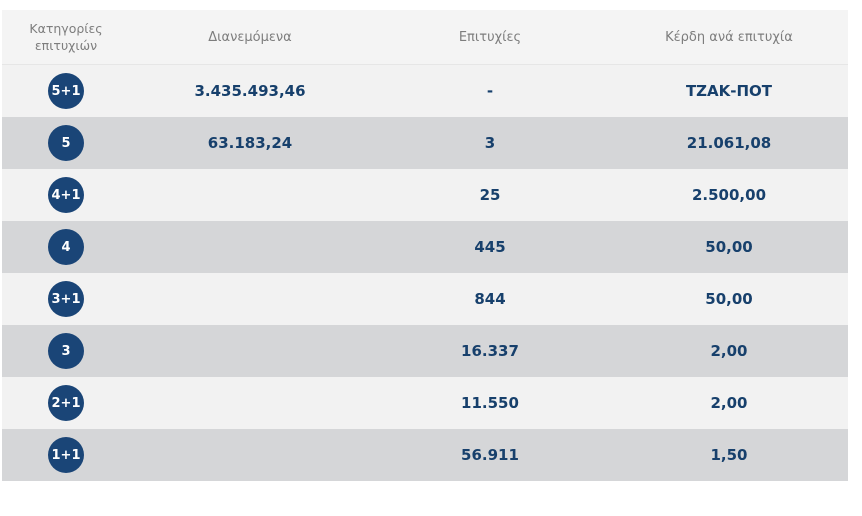  I want to click on header-categories-line2: επιτυχιών, so click(66, 45).